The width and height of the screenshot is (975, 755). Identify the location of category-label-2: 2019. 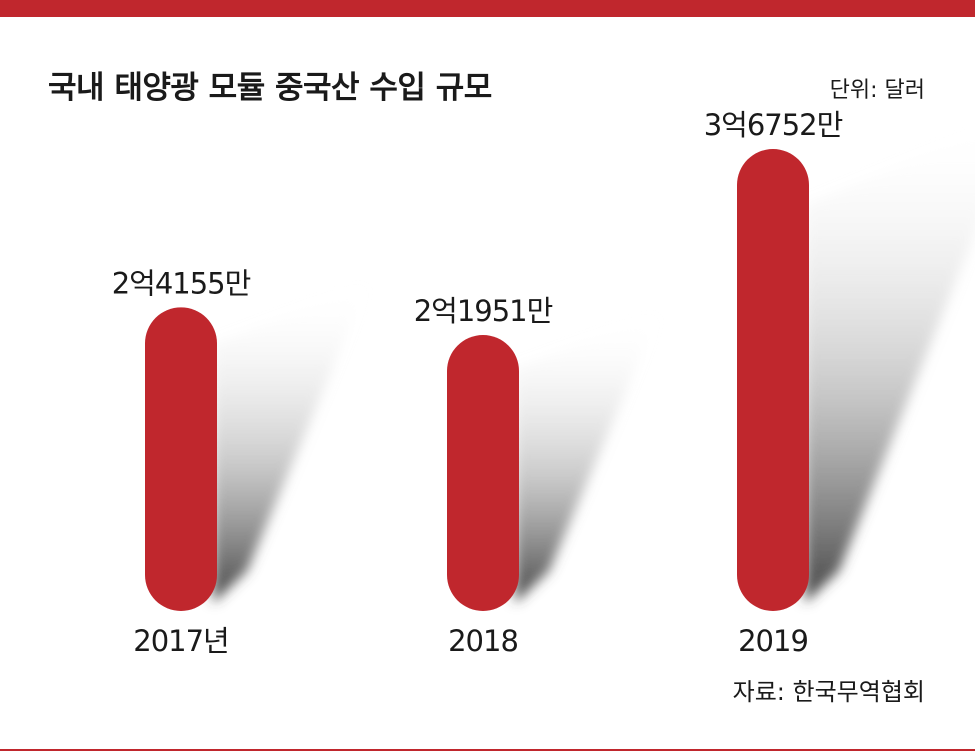
(773, 641).